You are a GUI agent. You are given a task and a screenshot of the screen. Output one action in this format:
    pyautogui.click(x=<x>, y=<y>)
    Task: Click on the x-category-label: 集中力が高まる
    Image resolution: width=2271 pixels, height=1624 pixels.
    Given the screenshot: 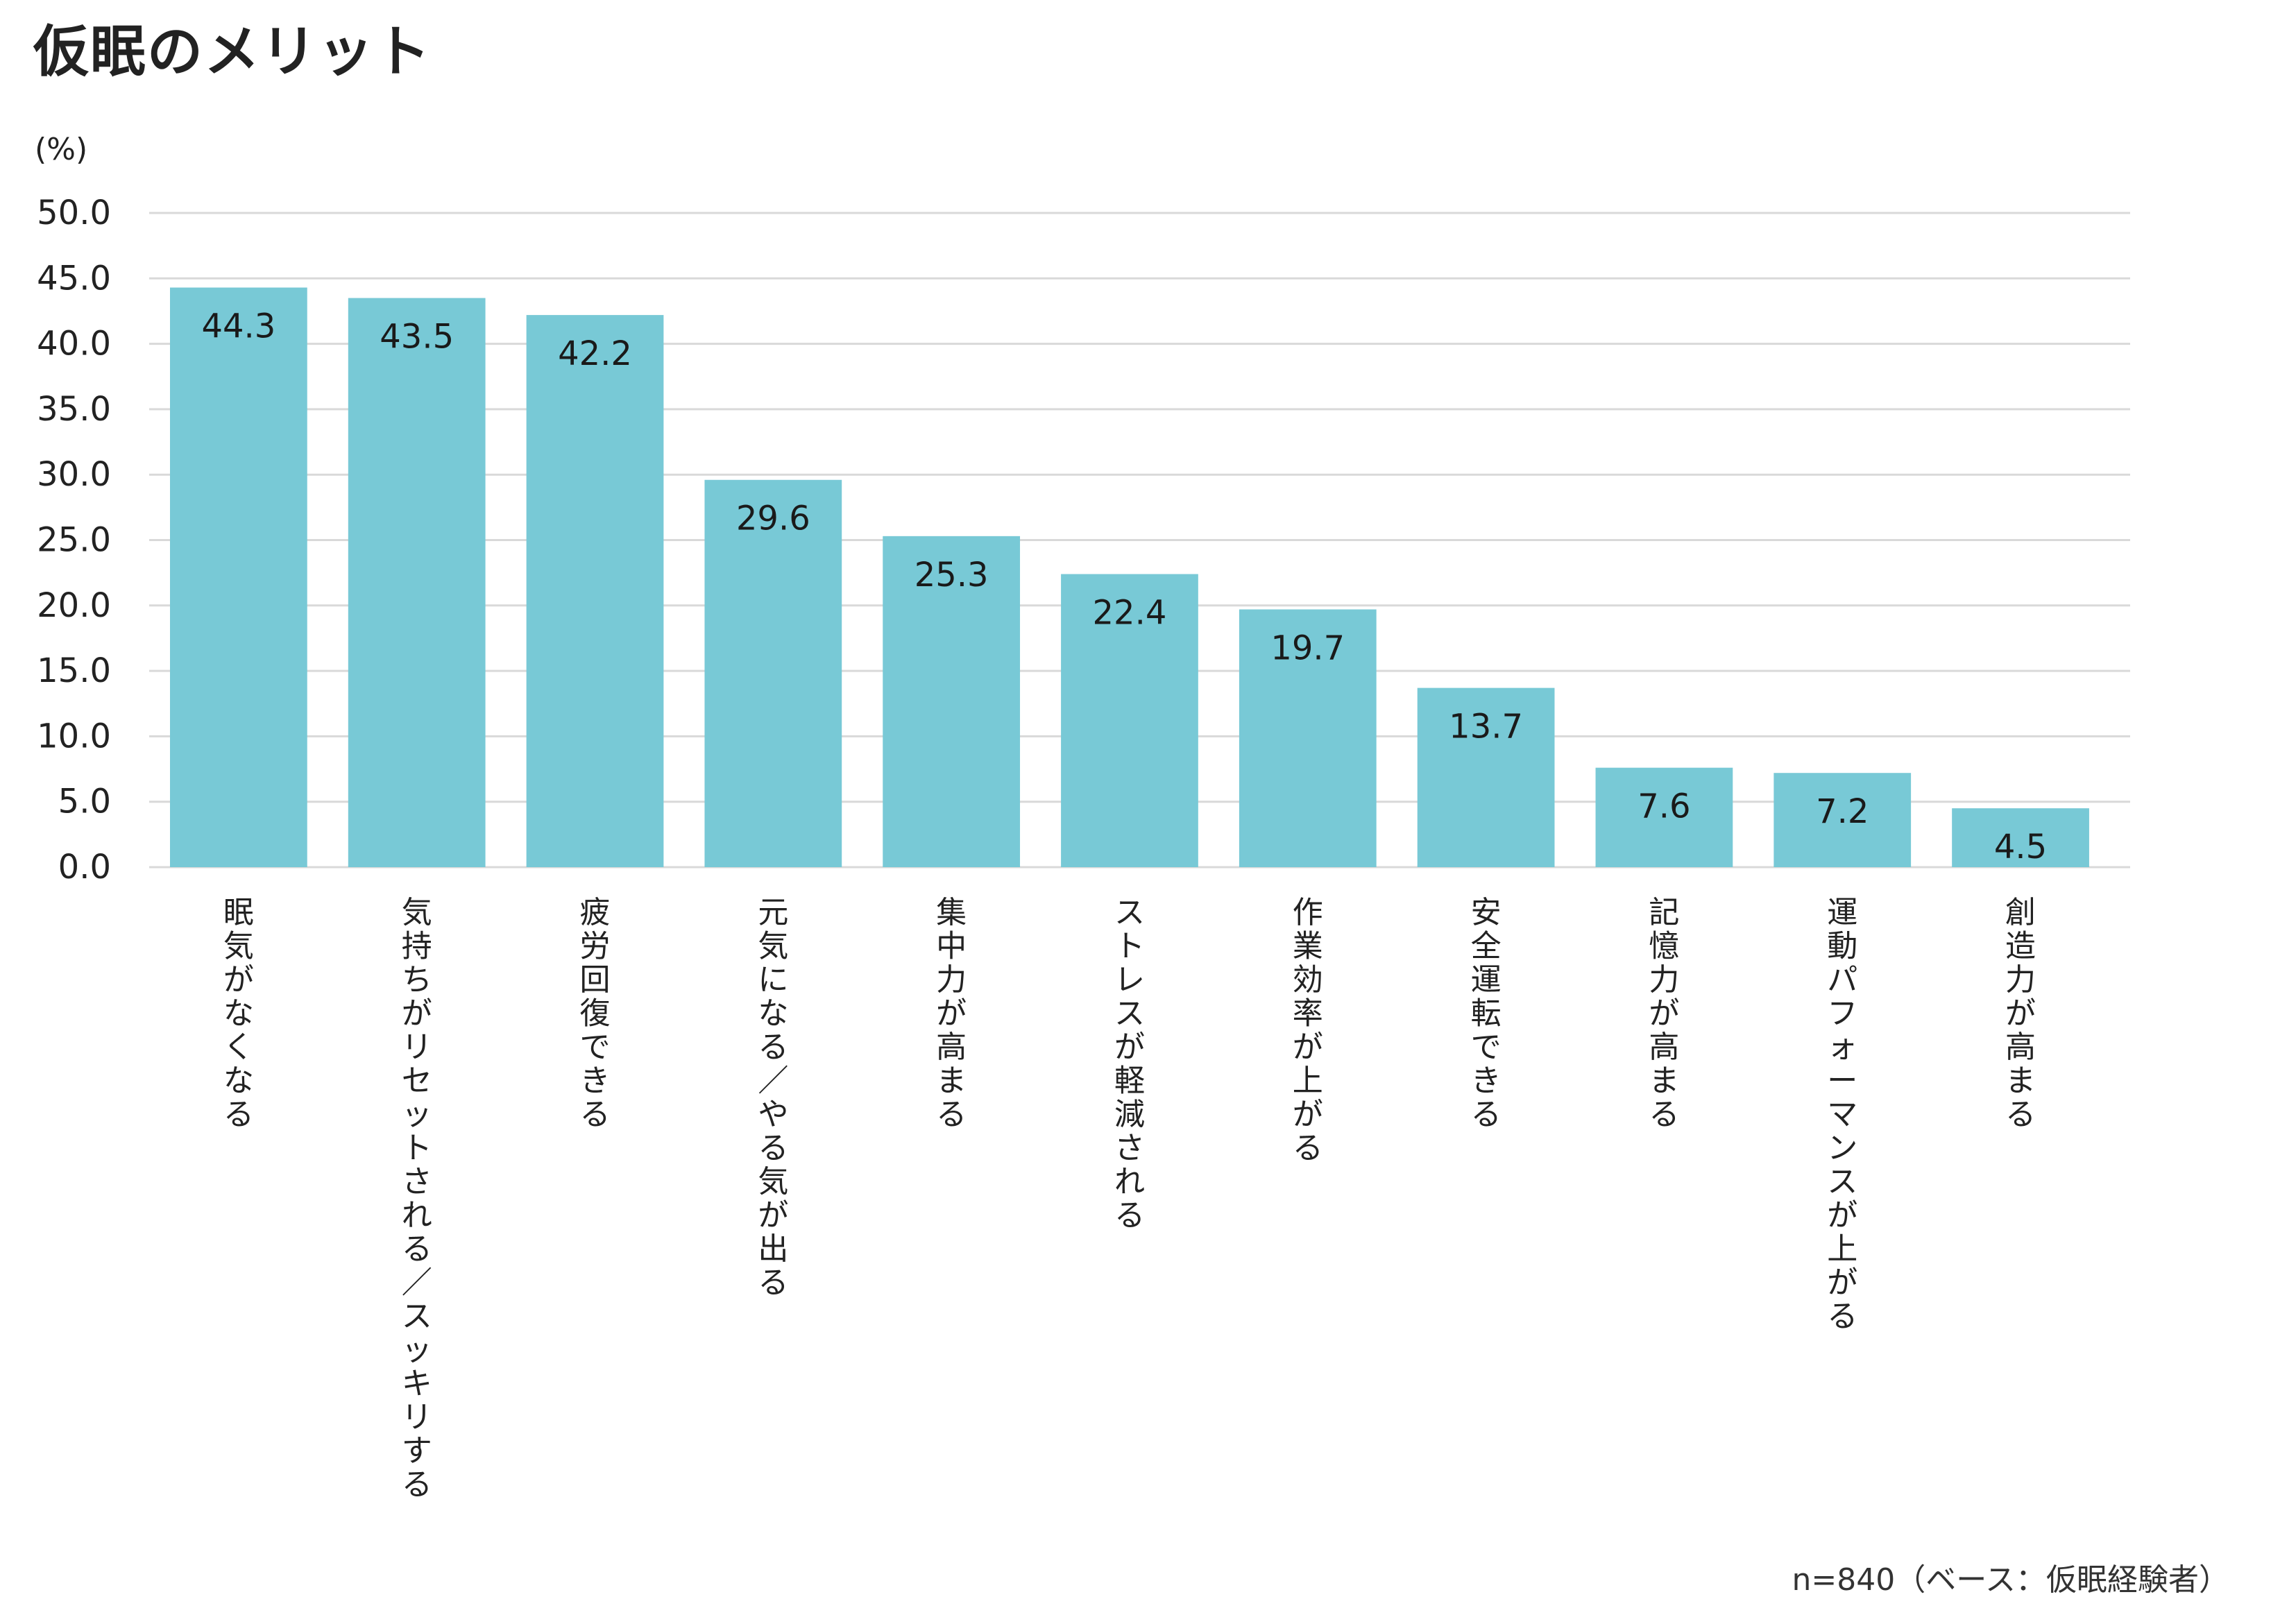 What is the action you would take?
    pyautogui.click(x=951, y=1013)
    